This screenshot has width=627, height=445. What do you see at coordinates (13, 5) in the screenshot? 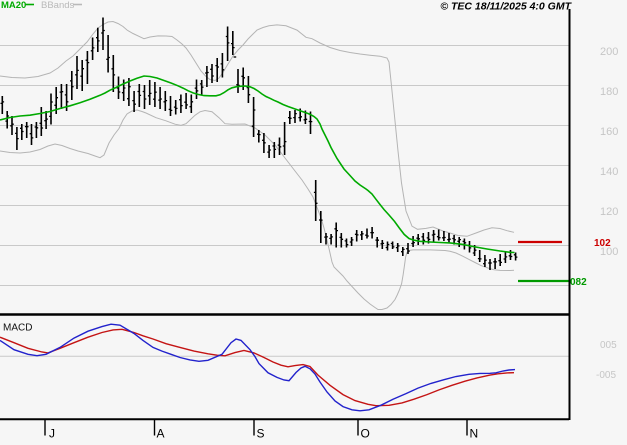
I see `svg-text: MA20` at bounding box center [13, 5].